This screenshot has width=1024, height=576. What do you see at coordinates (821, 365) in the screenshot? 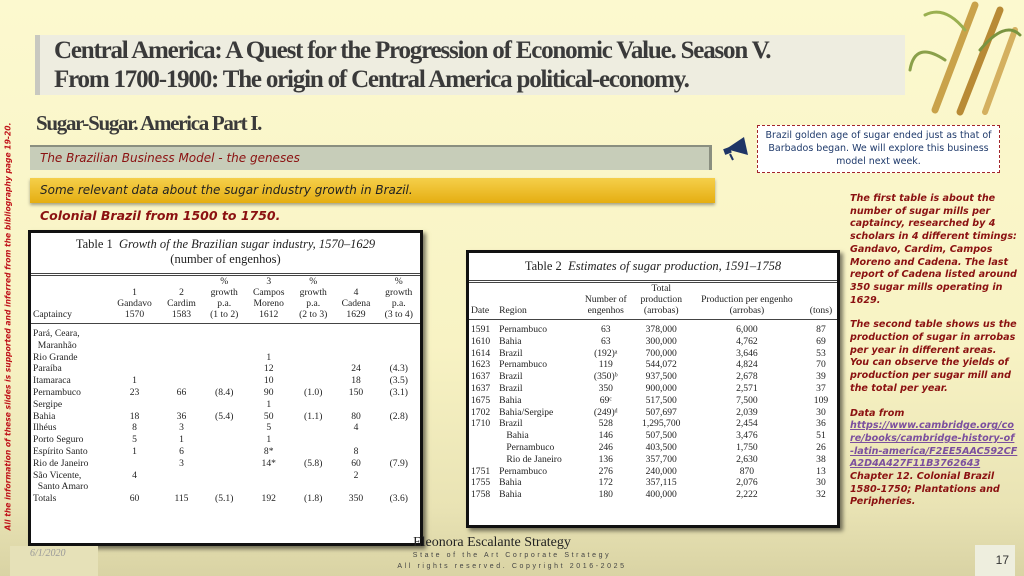
I see `table2-cell: 70` at bounding box center [821, 365].